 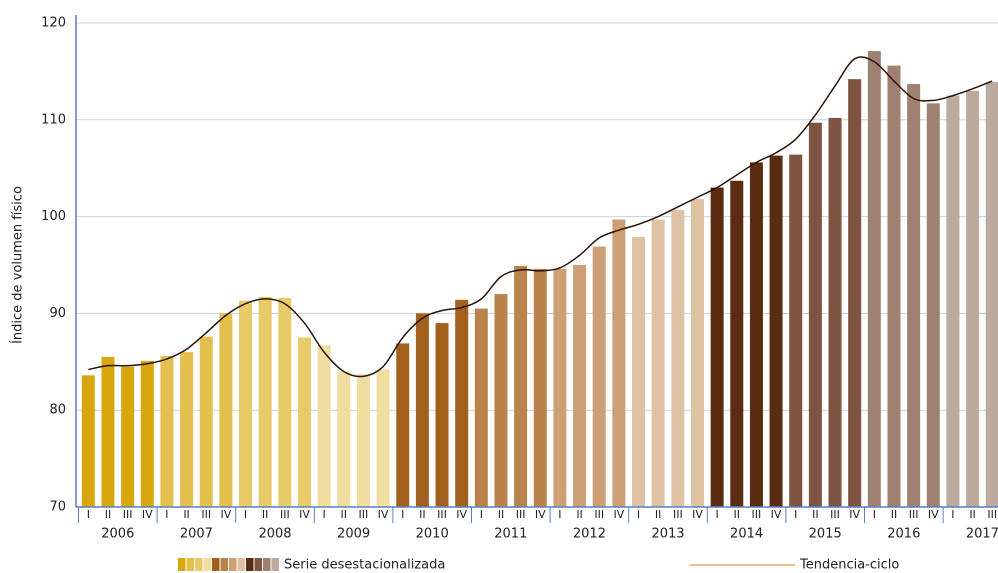 I want to click on year-label: 2016, so click(x=903, y=534).